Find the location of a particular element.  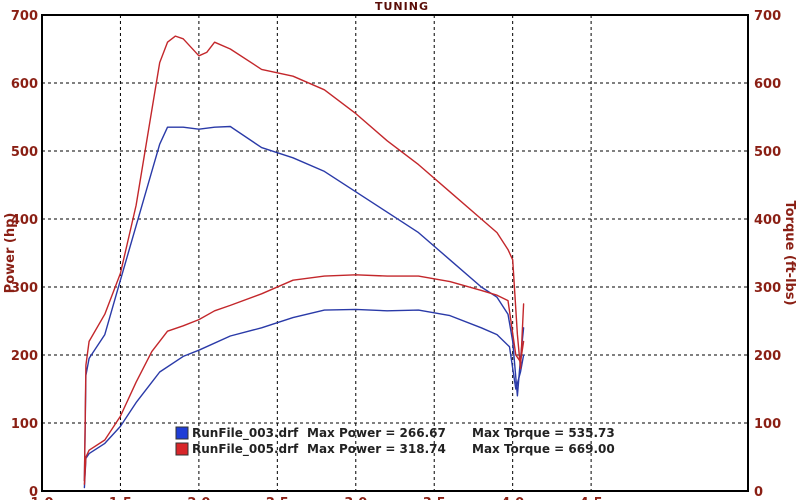

y-tick-label-left: 600 is located at coordinates (24, 84).